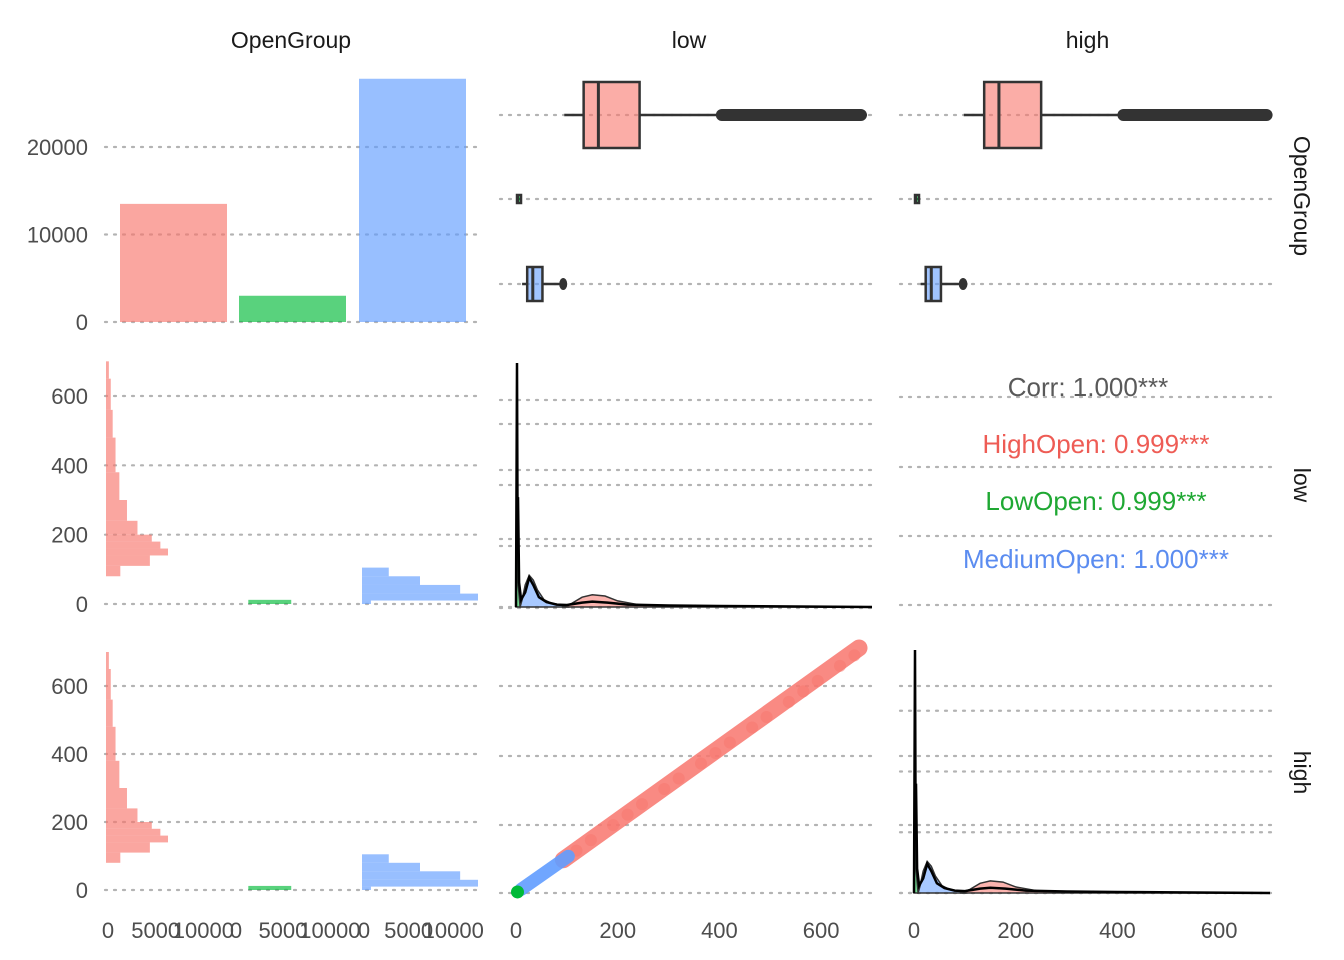 This screenshot has width=1344, height=960. Describe the element at coordinates (617, 930) in the screenshot. I see `x-tick-low-200: 200` at that location.